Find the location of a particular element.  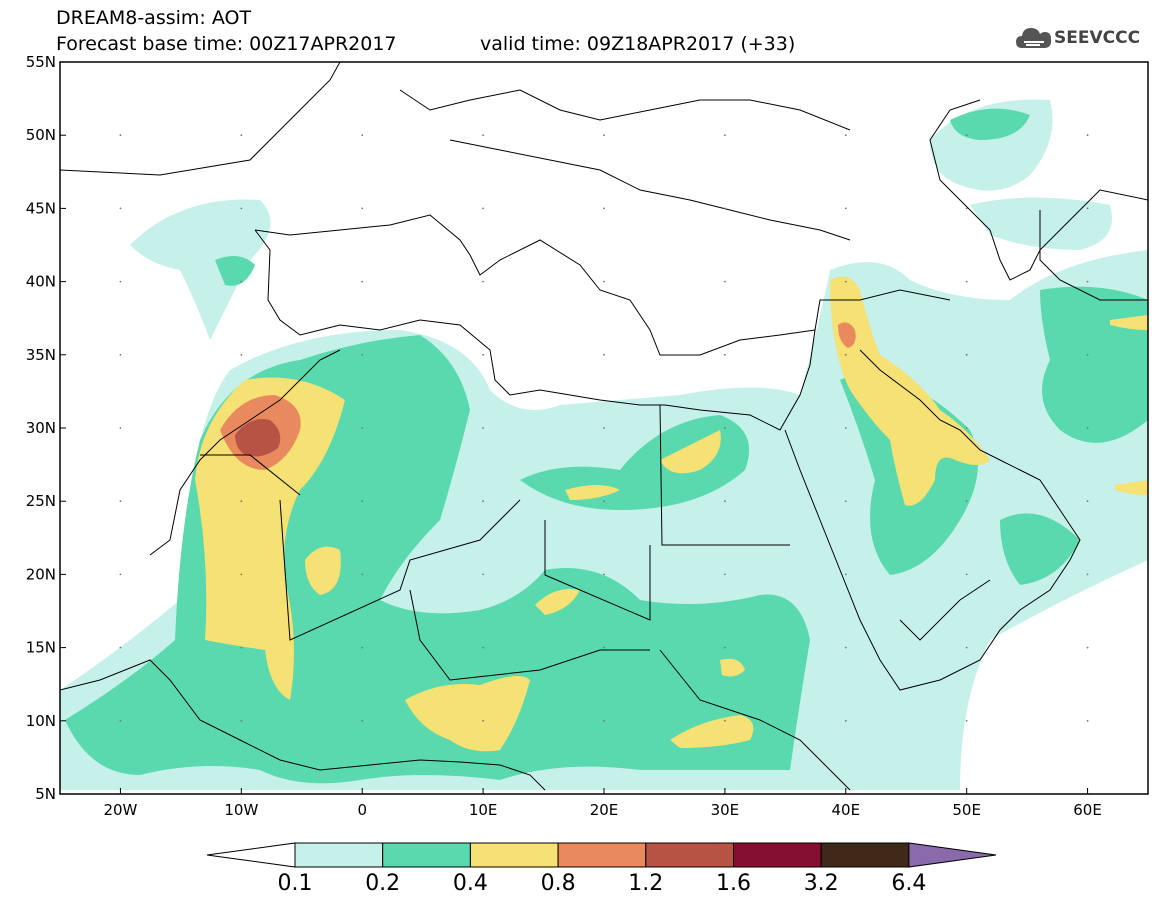

lon-label: 60E is located at coordinates (1087, 810).